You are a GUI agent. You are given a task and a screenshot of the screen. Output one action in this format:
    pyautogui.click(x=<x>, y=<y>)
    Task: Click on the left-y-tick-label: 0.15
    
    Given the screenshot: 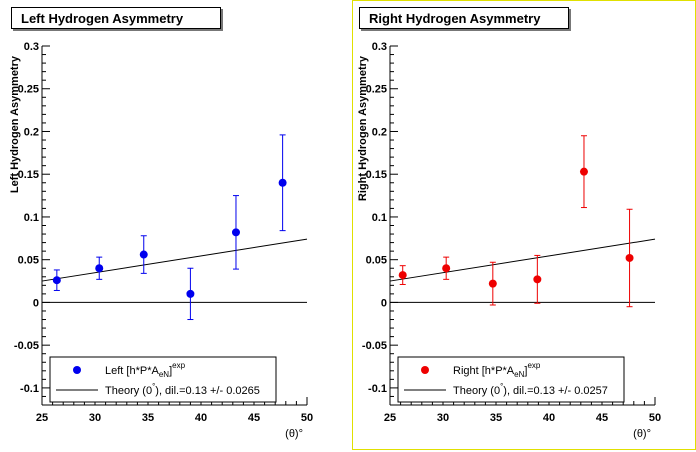 What is the action you would take?
    pyautogui.click(x=28, y=175)
    